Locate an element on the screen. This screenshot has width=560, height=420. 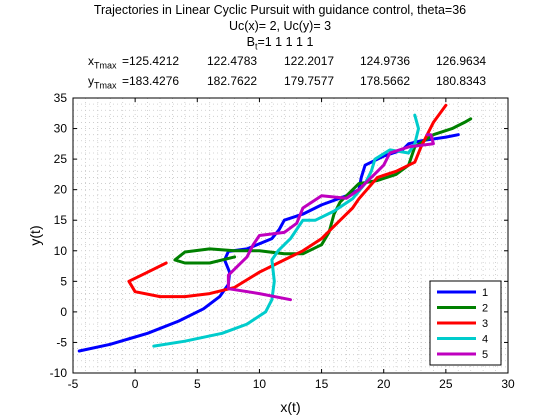
legend-label-2: 2 is located at coordinates (485, 309).